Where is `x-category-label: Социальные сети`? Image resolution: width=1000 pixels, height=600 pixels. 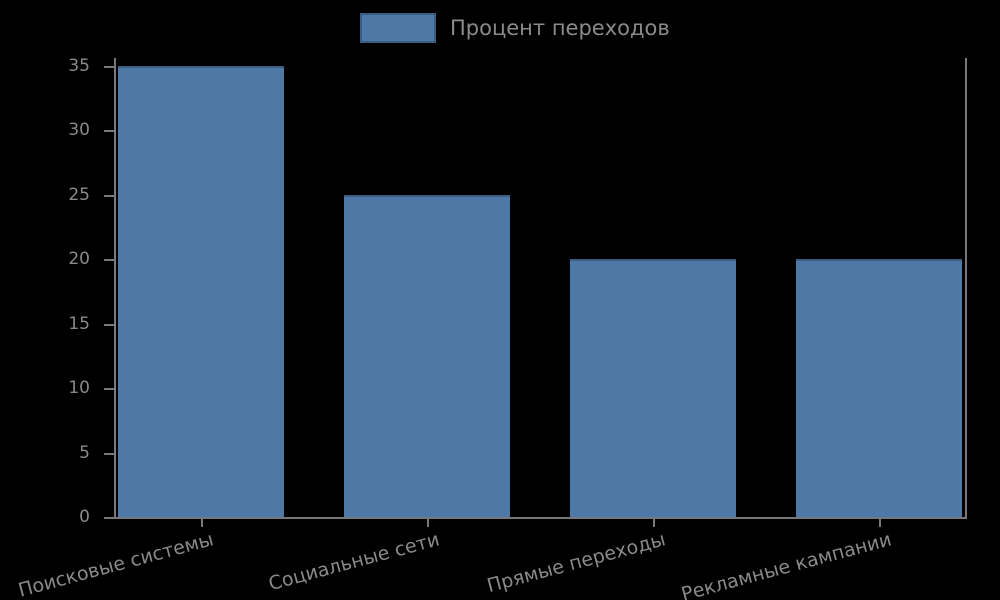 x-category-label: Социальные сети is located at coordinates (354, 562).